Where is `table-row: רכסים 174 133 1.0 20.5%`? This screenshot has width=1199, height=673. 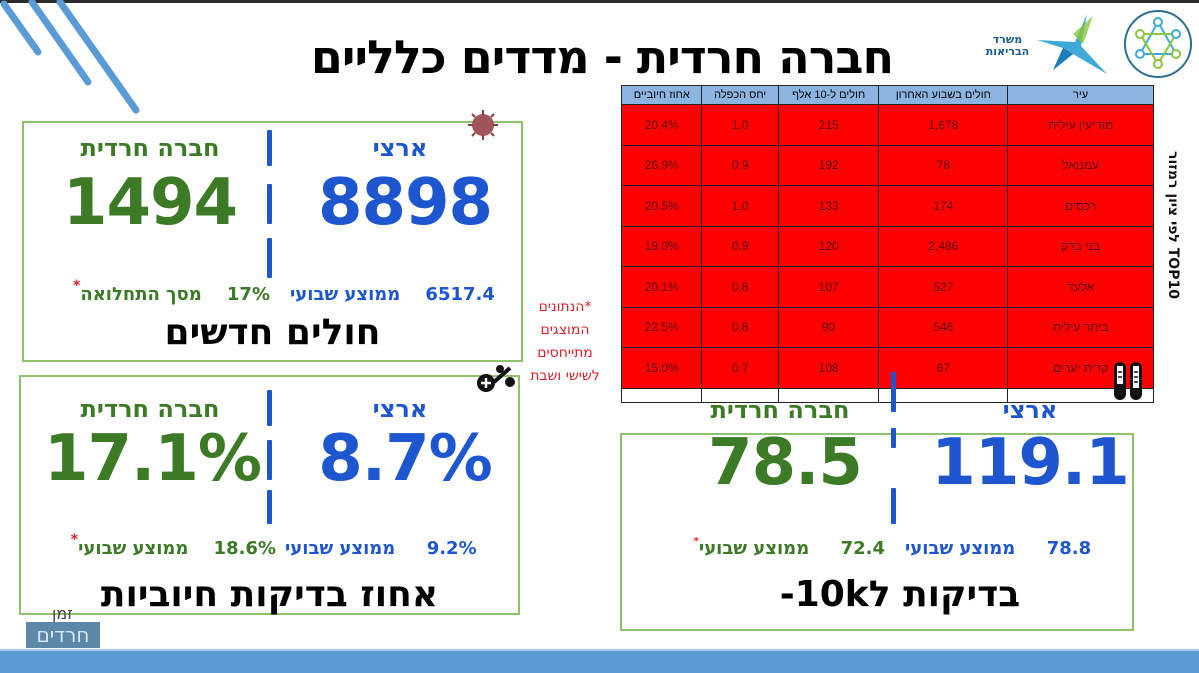 table-row: רכסים 174 133 1.0 20.5% is located at coordinates (887, 206).